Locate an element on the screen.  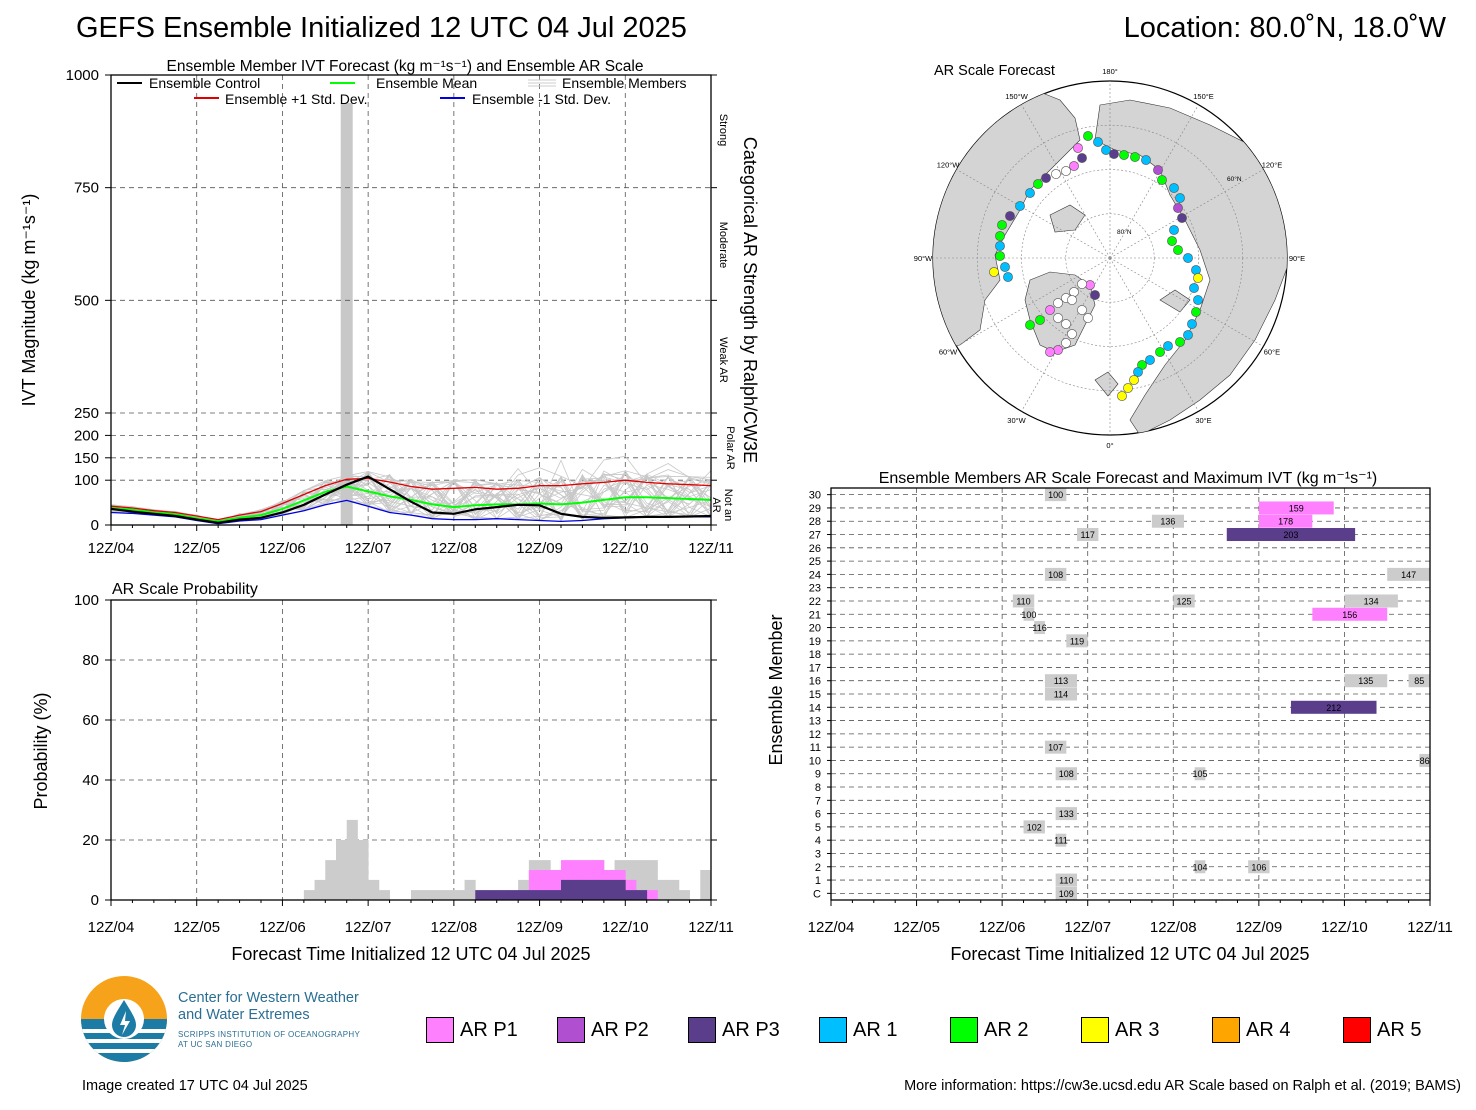
member-event-ivt: 147 is located at coordinates (1408, 575).